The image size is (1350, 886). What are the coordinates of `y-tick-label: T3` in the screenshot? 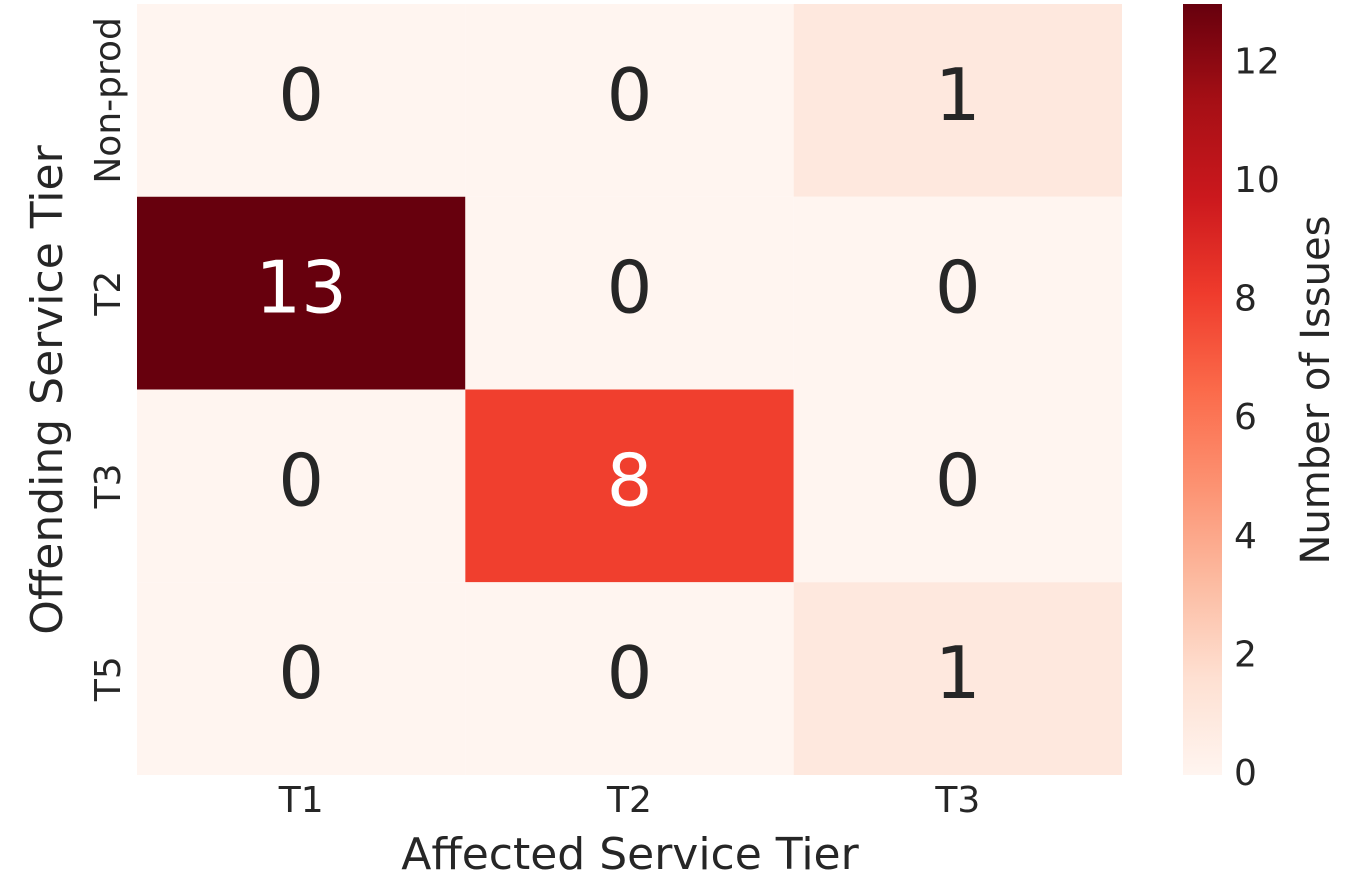 It's located at (108, 486).